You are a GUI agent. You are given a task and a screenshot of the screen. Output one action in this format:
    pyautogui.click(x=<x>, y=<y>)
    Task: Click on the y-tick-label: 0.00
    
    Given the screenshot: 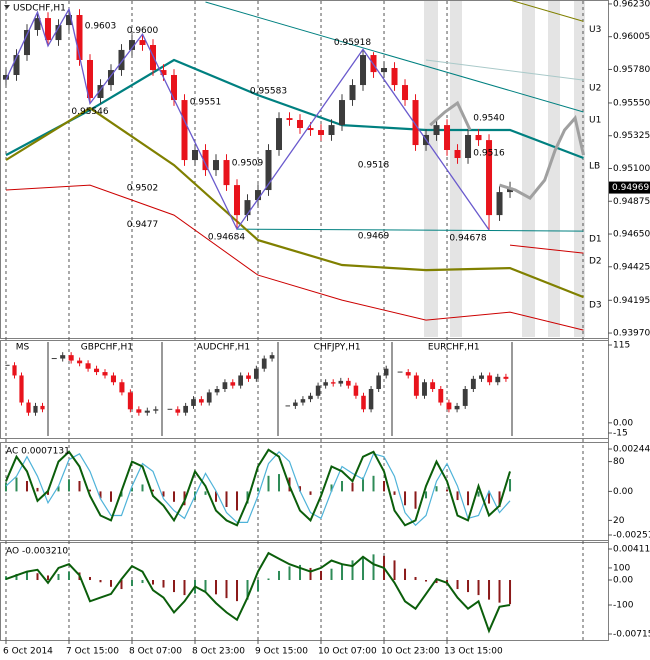 What is the action you would take?
    pyautogui.click(x=623, y=492)
    